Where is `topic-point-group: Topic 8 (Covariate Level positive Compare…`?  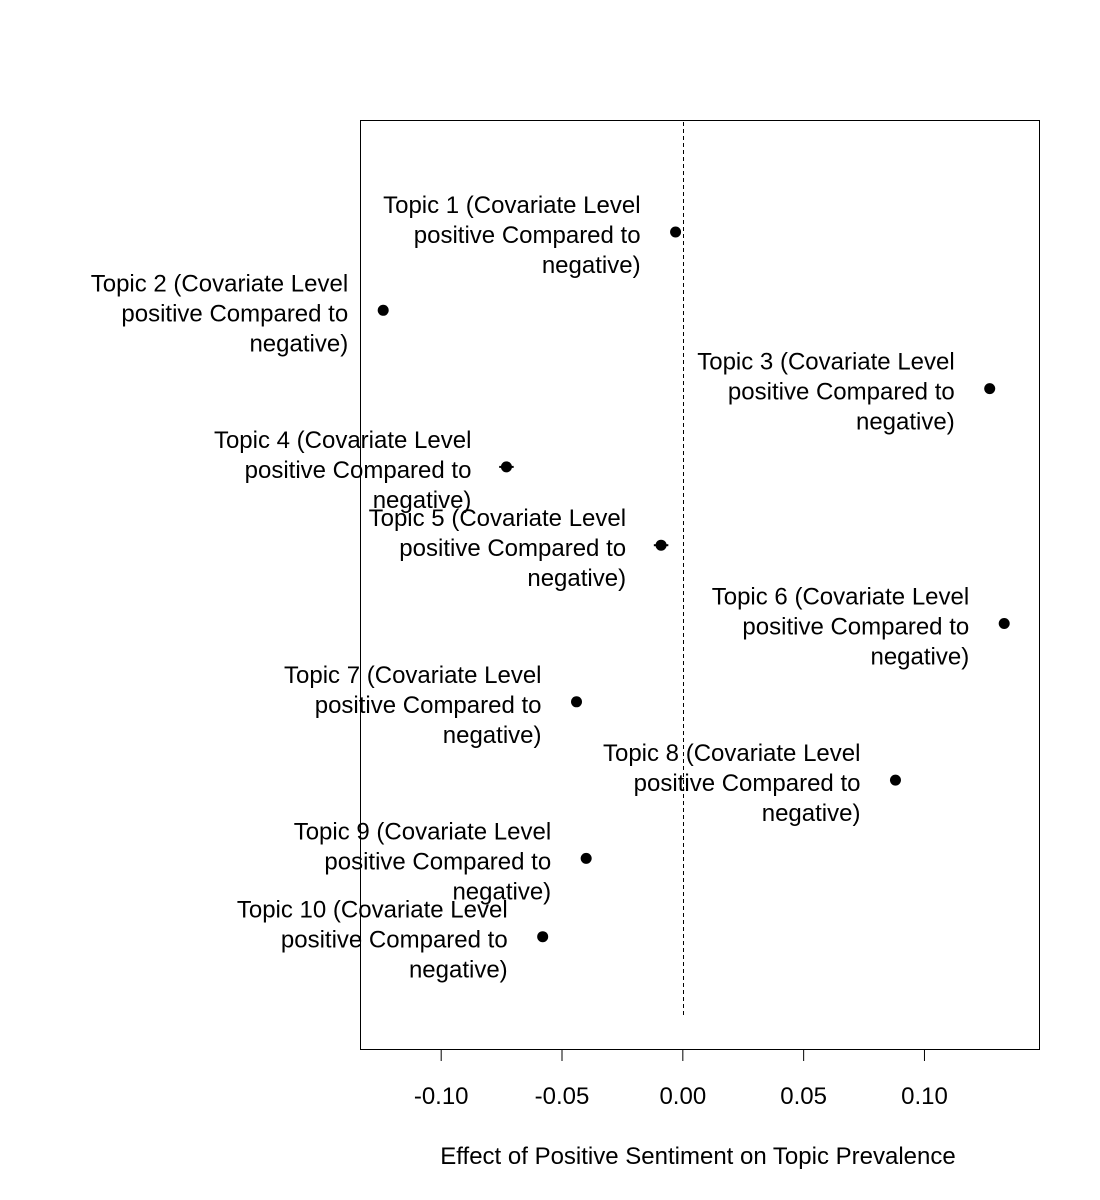
topic-point-group: Topic 8 (Covariate Level positive Compare… is located at coordinates (752, 783).